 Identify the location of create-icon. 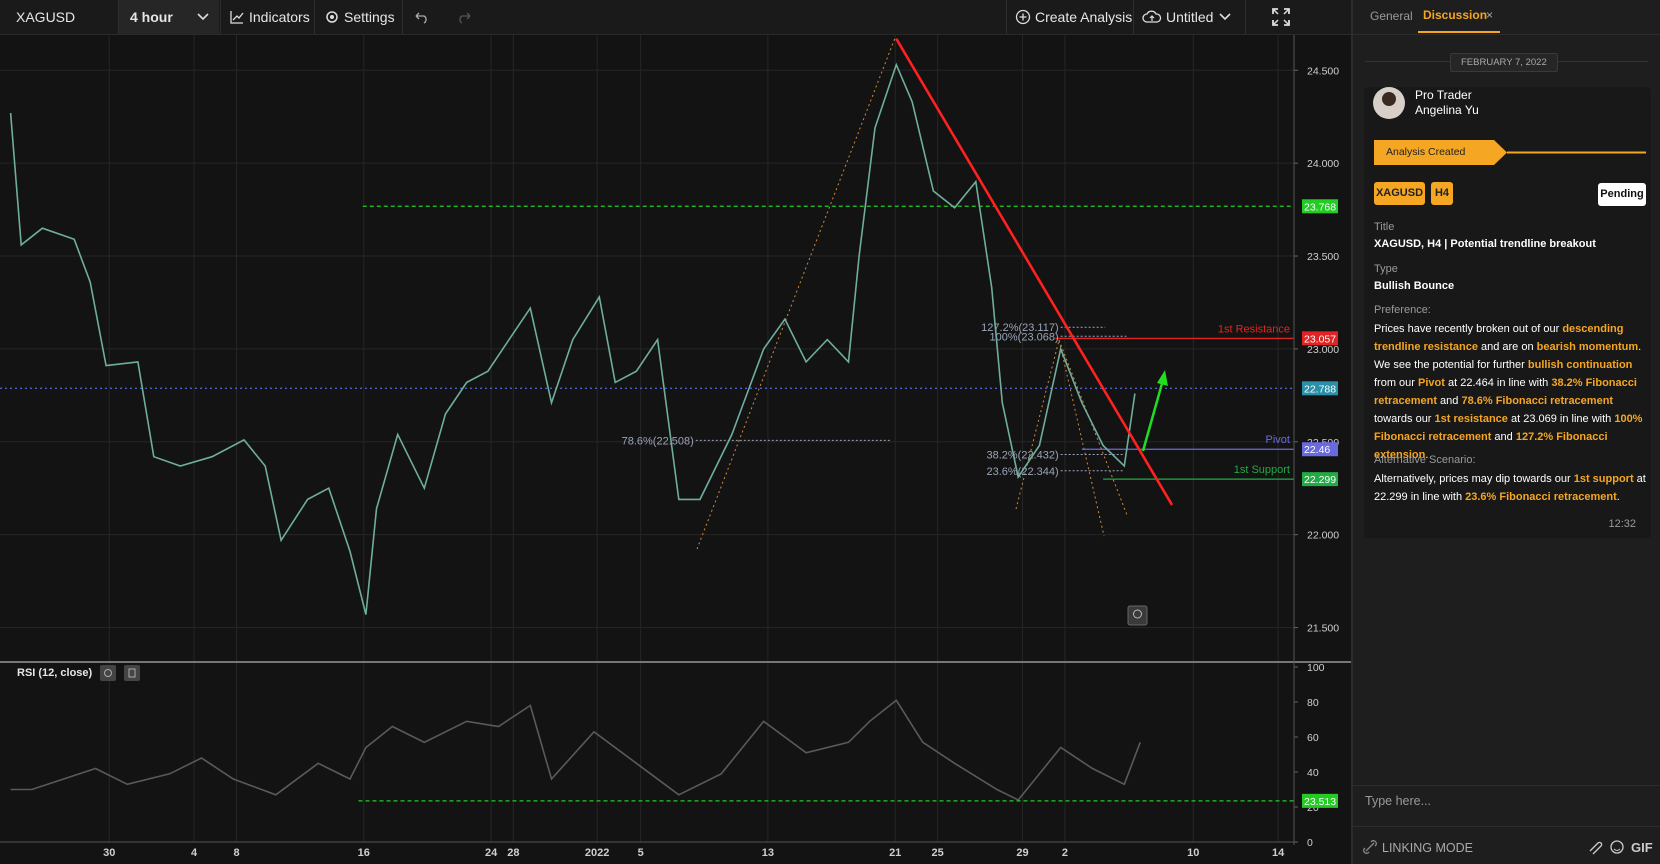
(1023, 17).